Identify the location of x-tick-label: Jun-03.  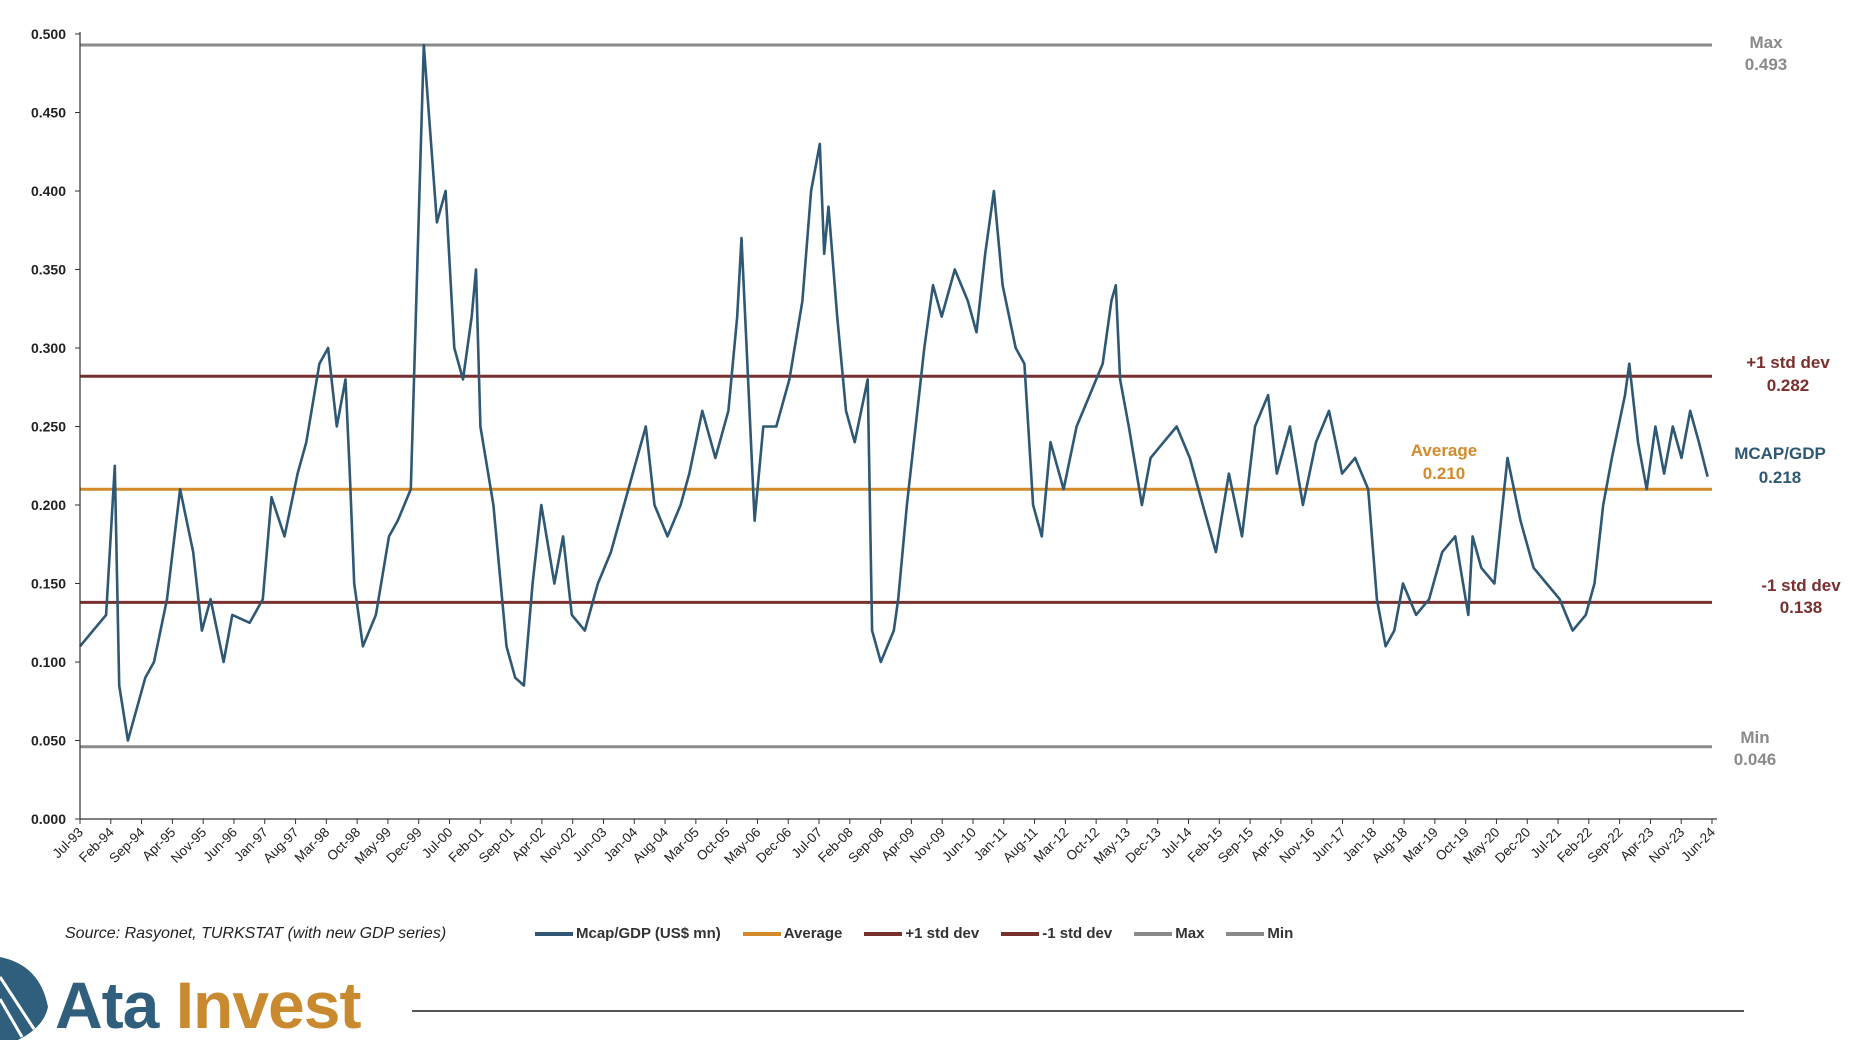
(590, 845).